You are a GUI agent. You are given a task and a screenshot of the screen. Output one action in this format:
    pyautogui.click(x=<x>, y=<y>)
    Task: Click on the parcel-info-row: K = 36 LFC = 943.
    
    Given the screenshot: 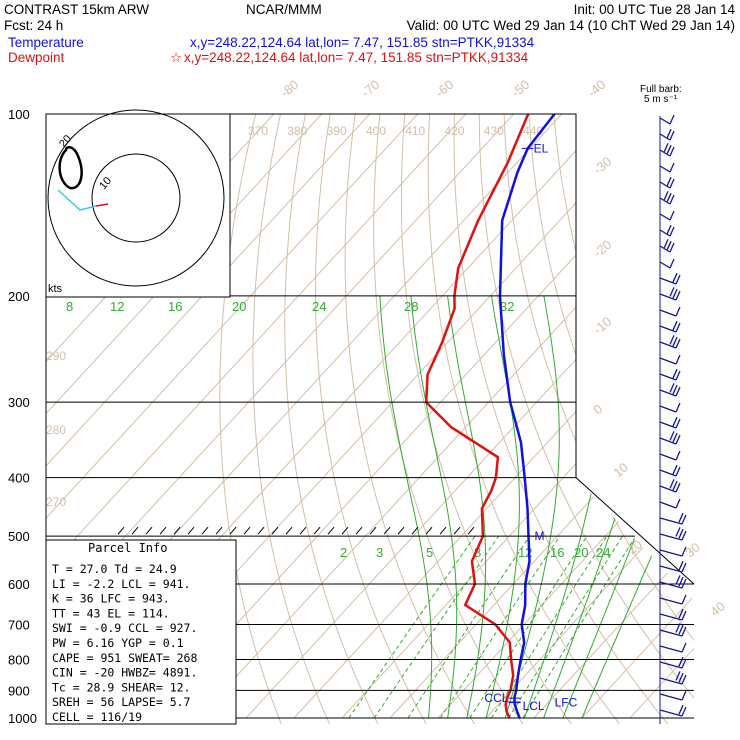 What is the action you would take?
    pyautogui.click(x=111, y=599)
    